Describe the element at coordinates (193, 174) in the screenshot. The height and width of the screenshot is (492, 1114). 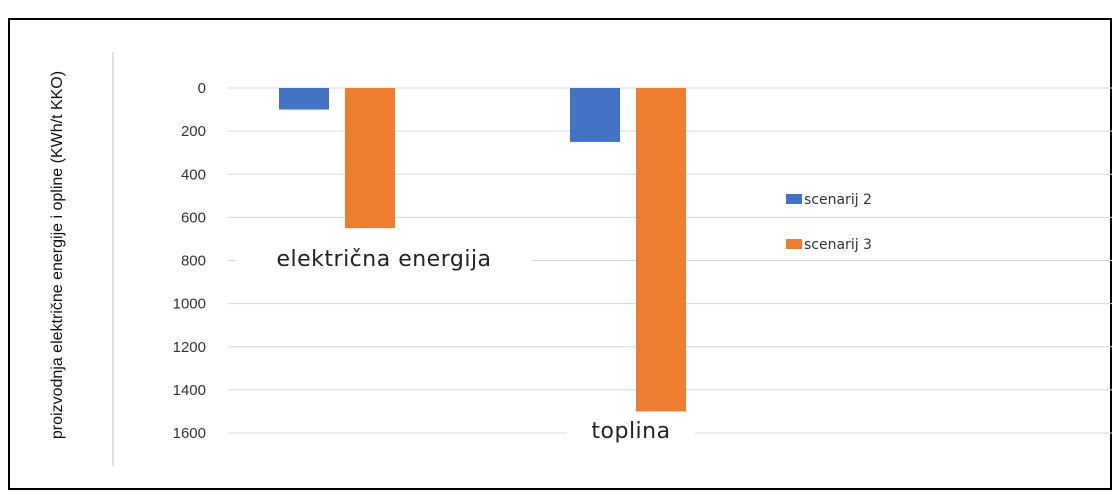
I see `y-tick-label: 400` at that location.